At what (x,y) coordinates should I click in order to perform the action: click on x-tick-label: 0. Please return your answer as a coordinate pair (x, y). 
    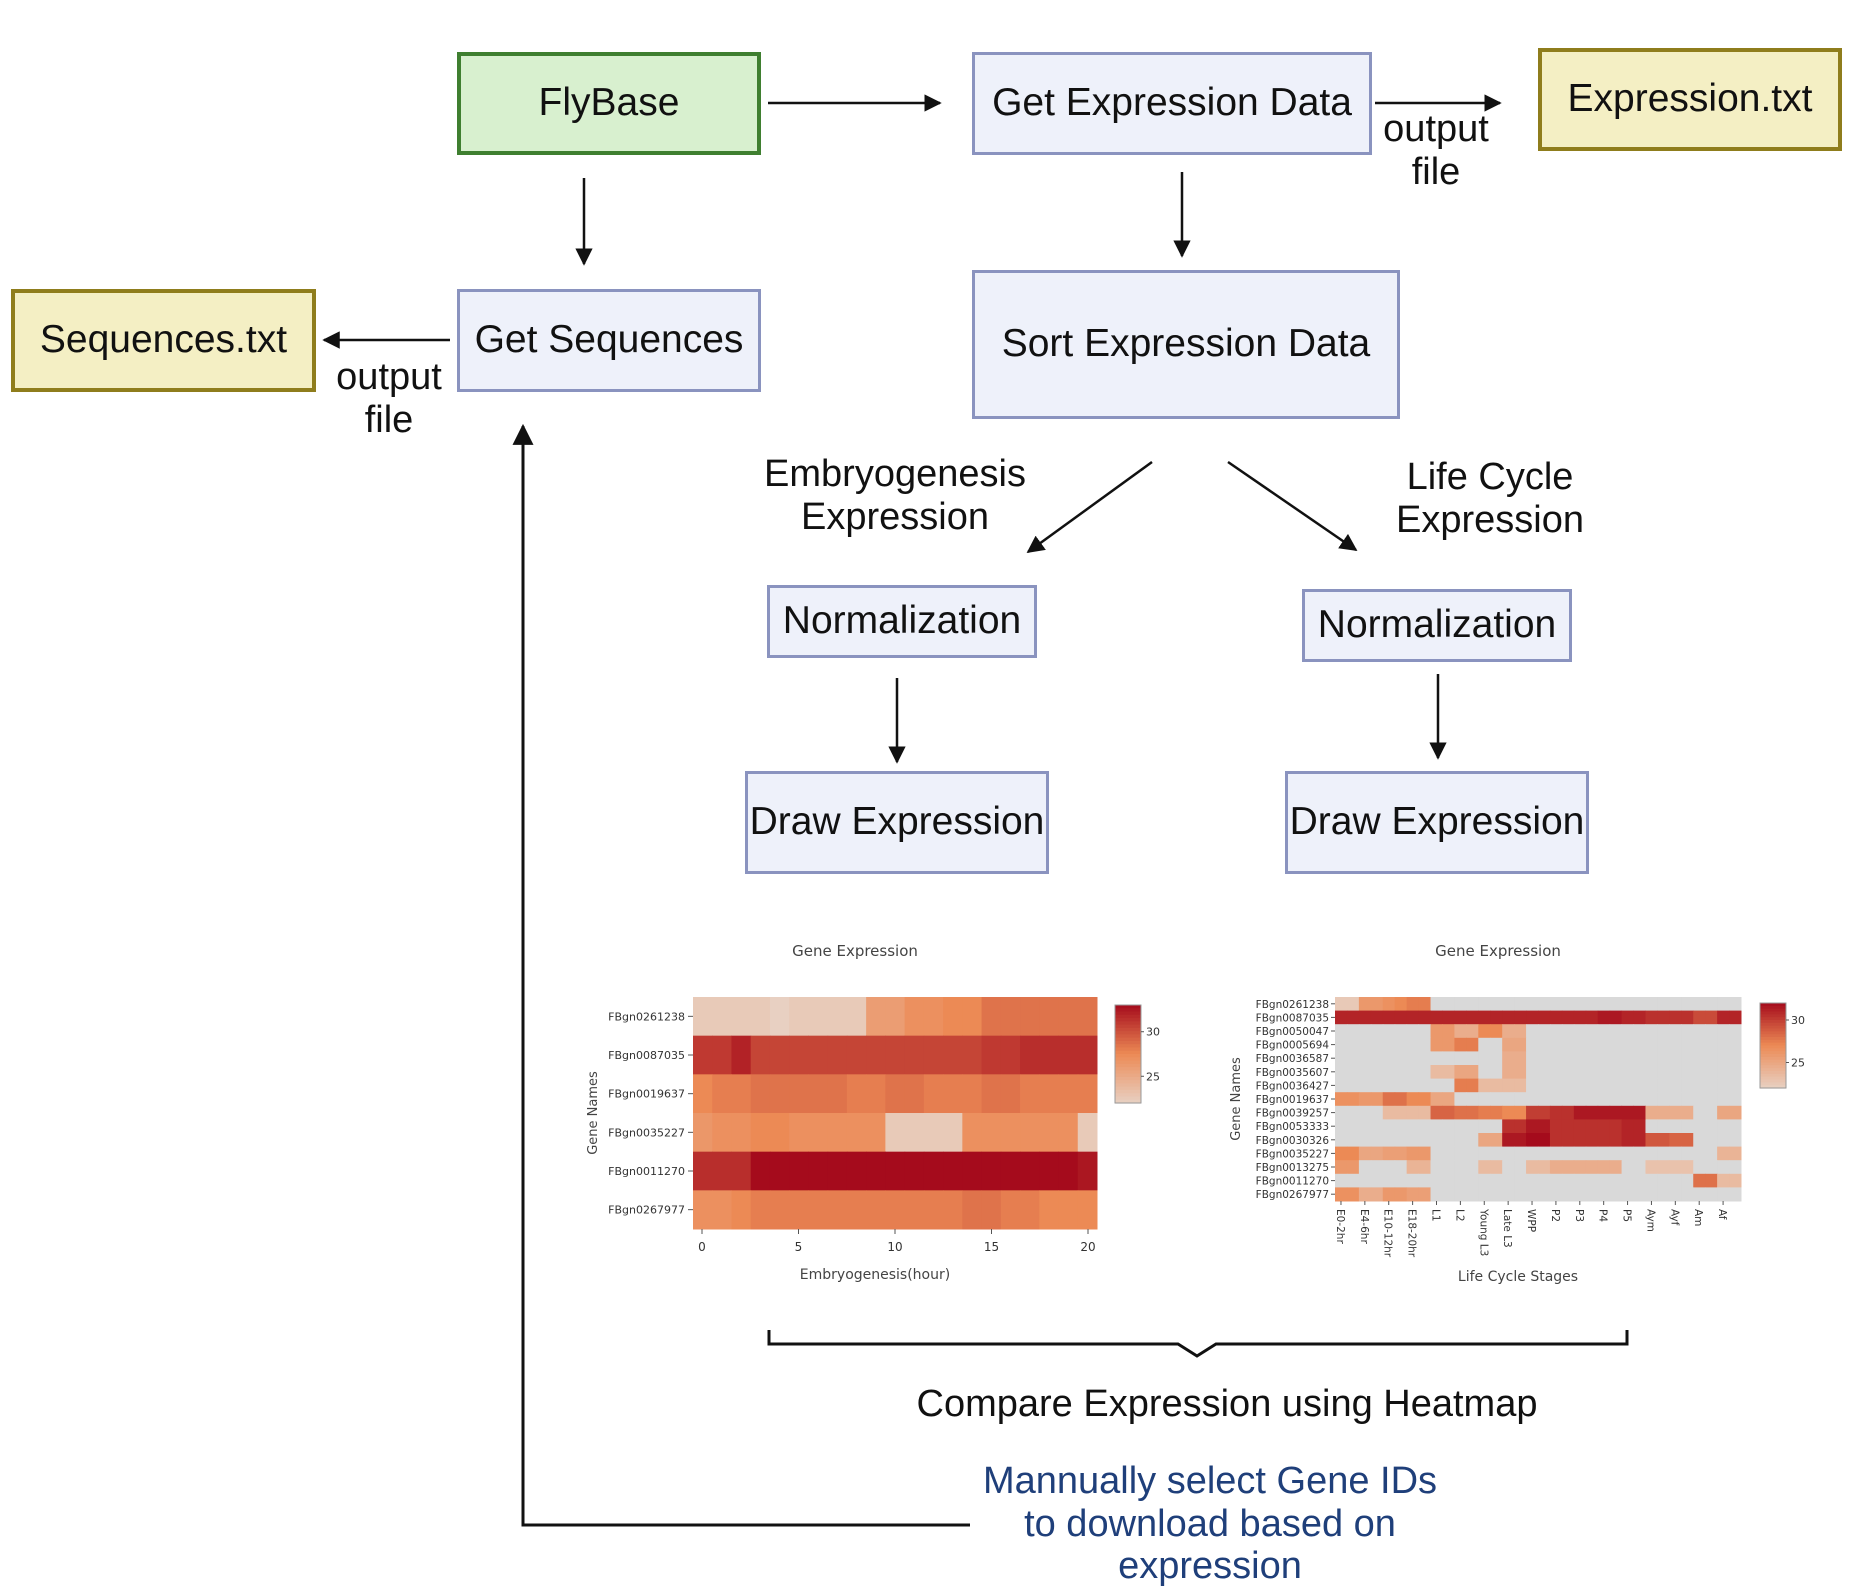
    Looking at the image, I should click on (702, 1247).